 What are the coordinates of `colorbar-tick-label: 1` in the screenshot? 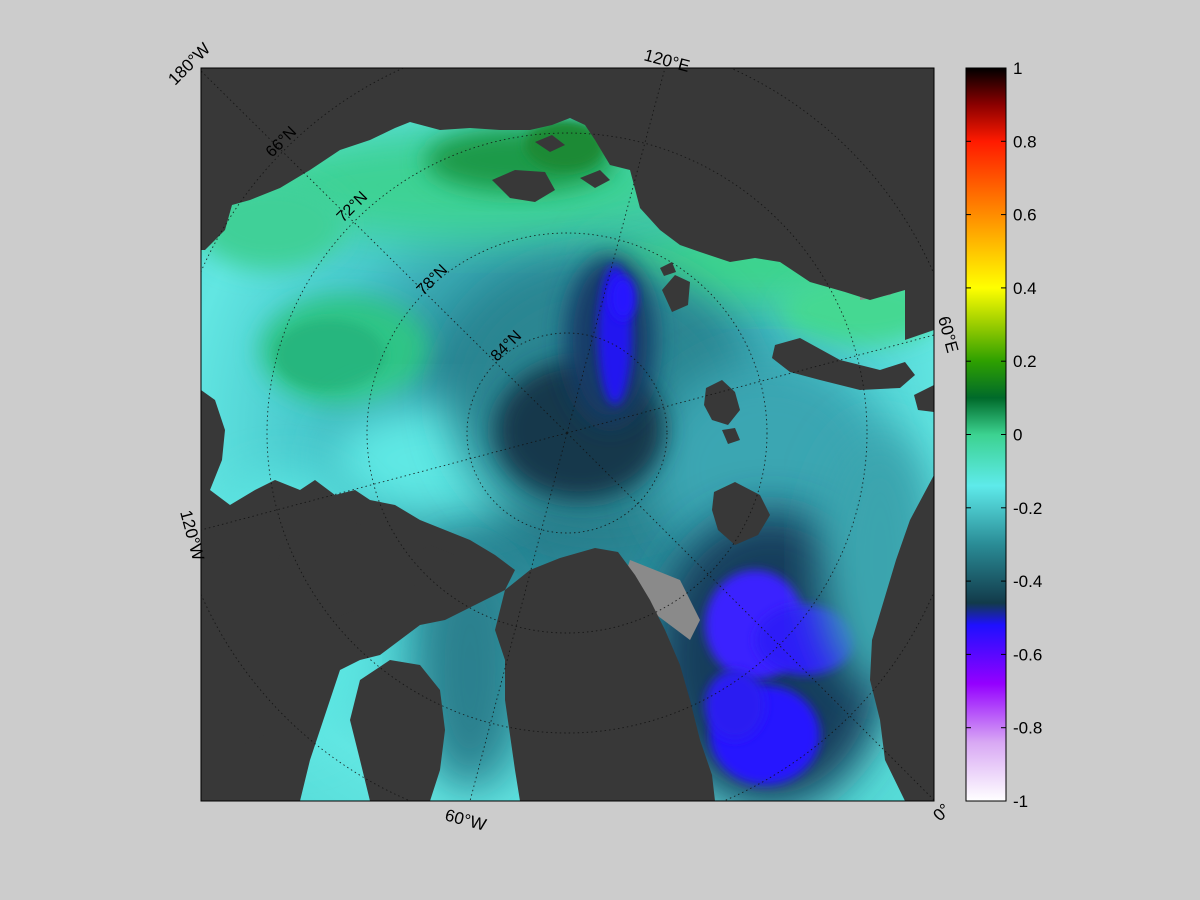 It's located at (1017, 68).